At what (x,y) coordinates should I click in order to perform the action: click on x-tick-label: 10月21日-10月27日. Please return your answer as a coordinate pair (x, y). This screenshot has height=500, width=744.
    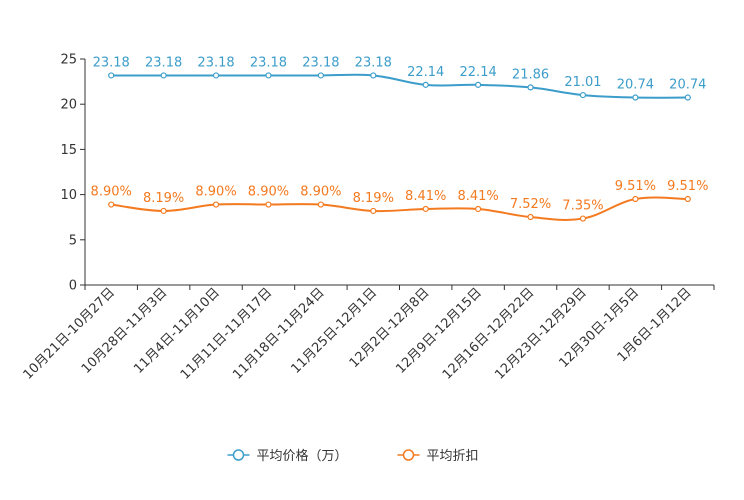
    Looking at the image, I should click on (69, 333).